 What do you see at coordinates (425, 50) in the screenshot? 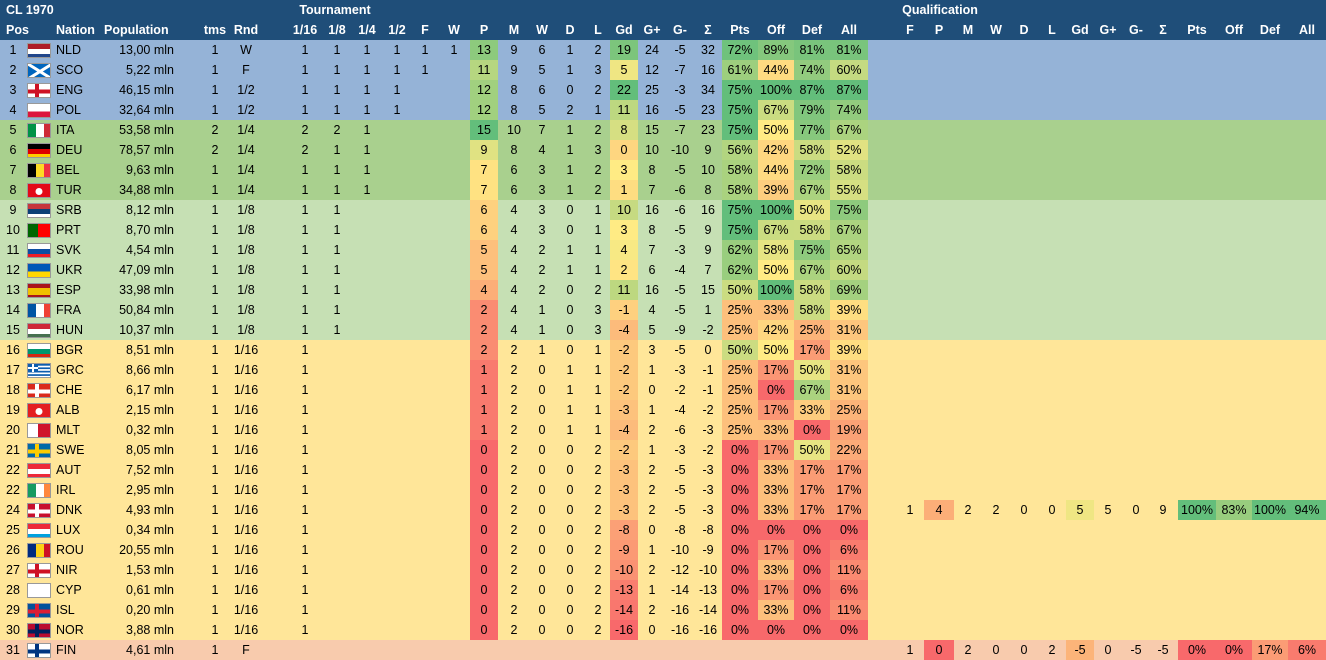
I see `cell-f: 1` at bounding box center [425, 50].